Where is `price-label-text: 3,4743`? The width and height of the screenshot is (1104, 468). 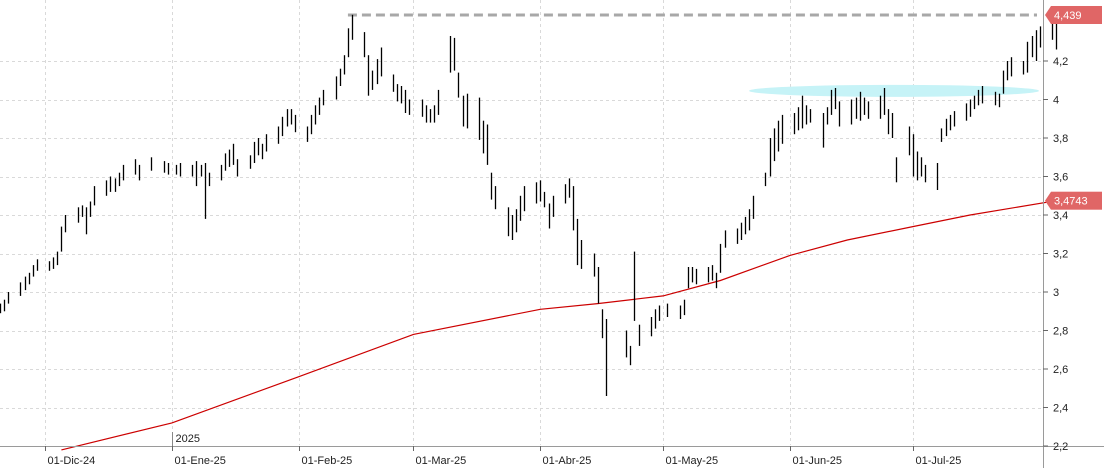
price-label-text: 3,4743 is located at coordinates (1071, 202).